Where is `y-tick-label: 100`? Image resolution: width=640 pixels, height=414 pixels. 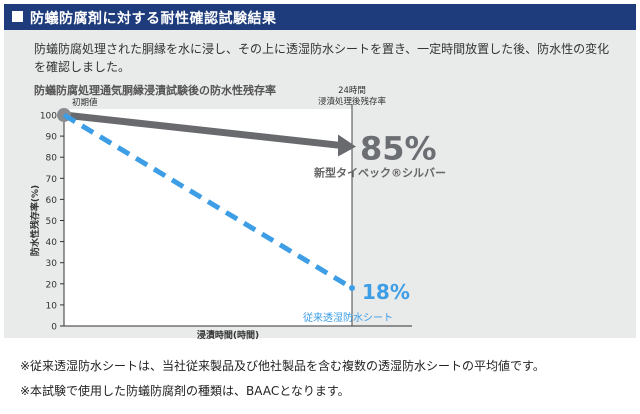 y-tick-label: 100 is located at coordinates (48, 117).